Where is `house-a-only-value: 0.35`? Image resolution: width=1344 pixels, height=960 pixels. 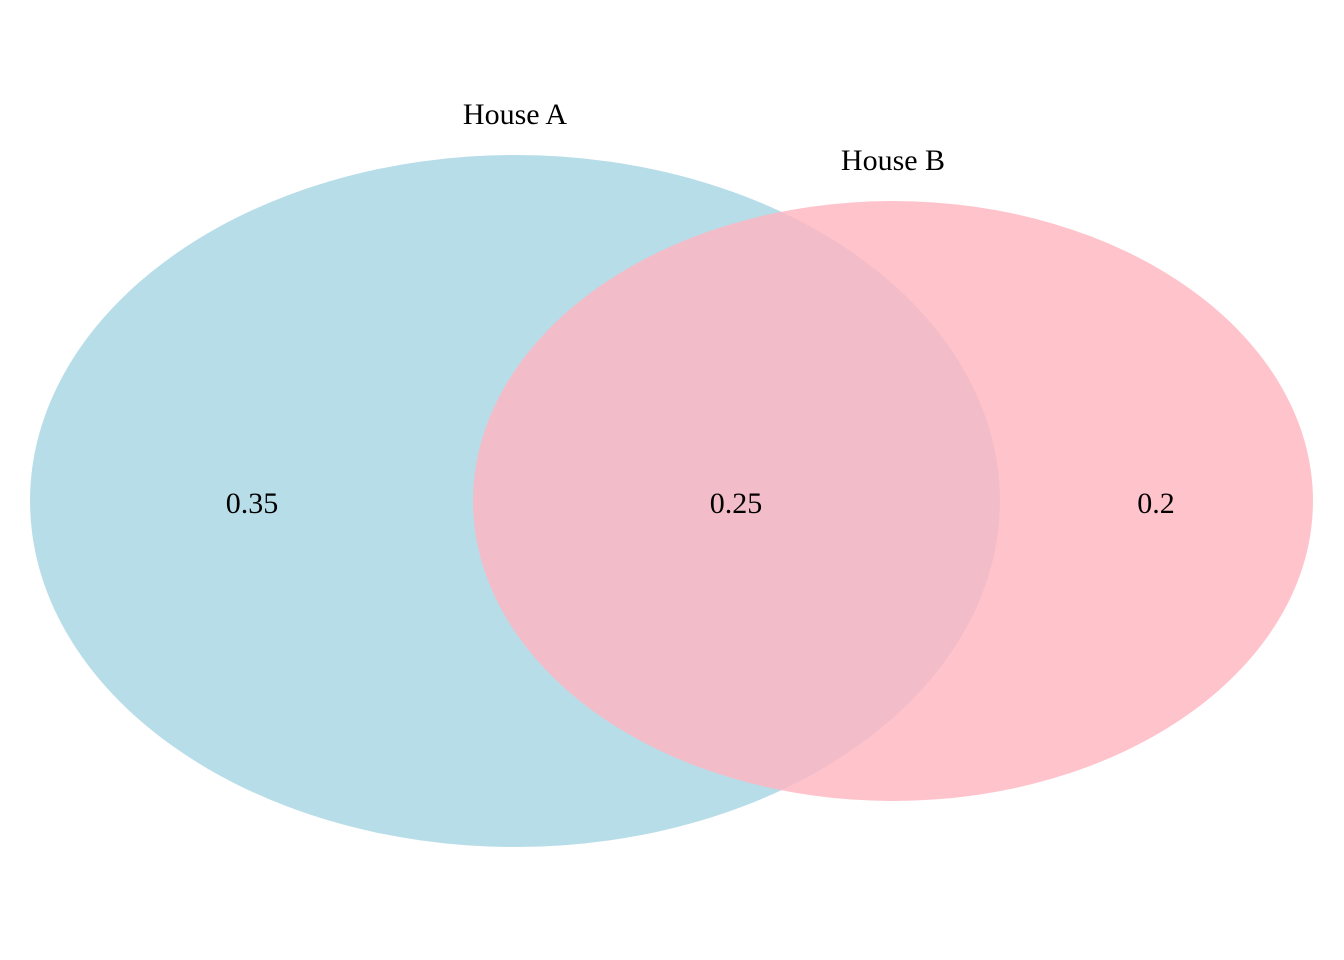 house-a-only-value: 0.35 is located at coordinates (252, 503).